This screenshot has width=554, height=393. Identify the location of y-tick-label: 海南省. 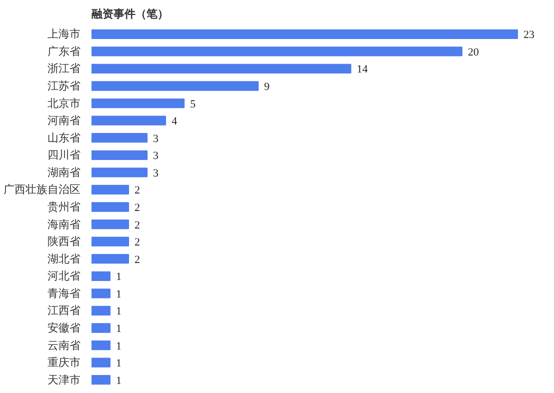
(64, 224).